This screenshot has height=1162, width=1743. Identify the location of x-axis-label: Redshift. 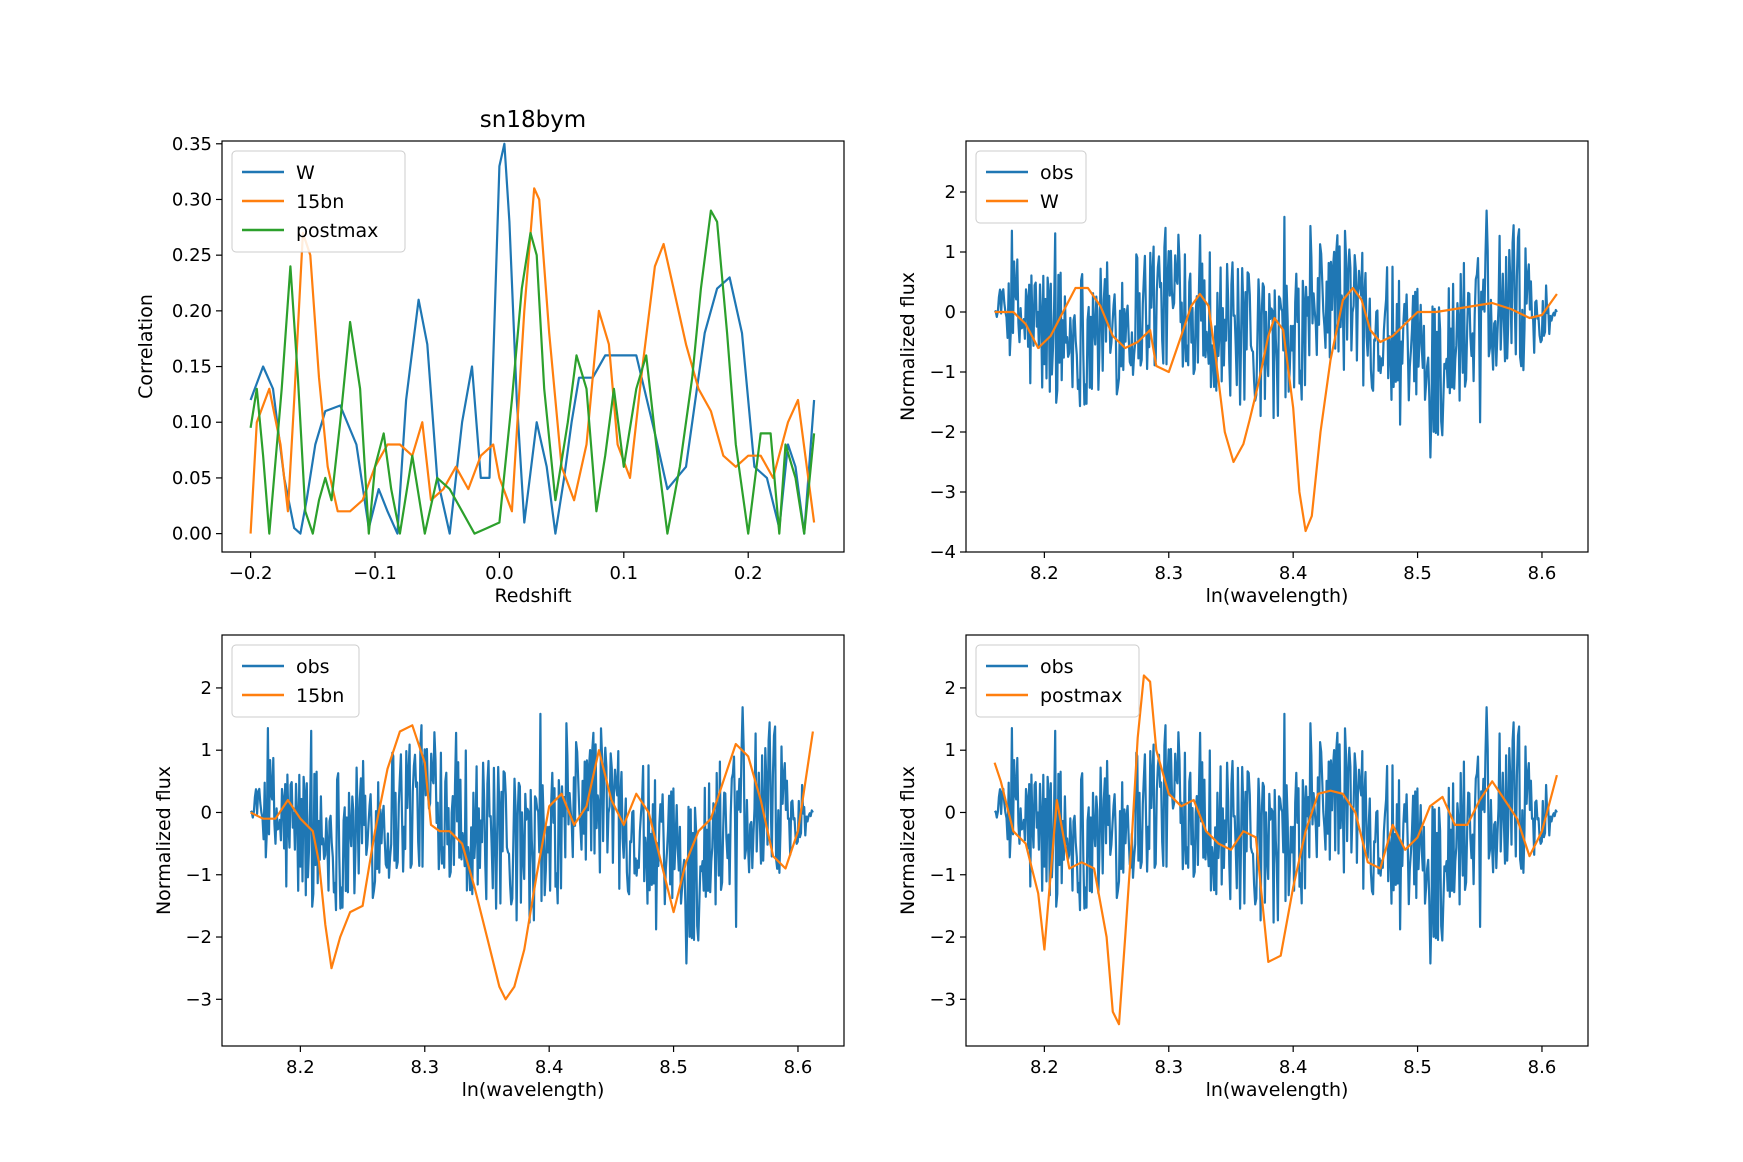
(532, 596).